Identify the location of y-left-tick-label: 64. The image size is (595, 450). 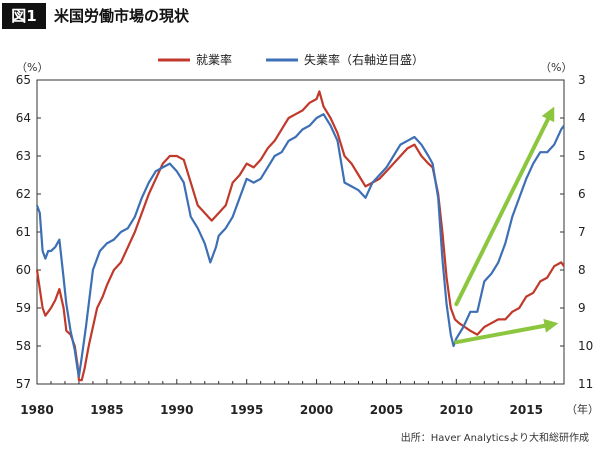
(23, 118).